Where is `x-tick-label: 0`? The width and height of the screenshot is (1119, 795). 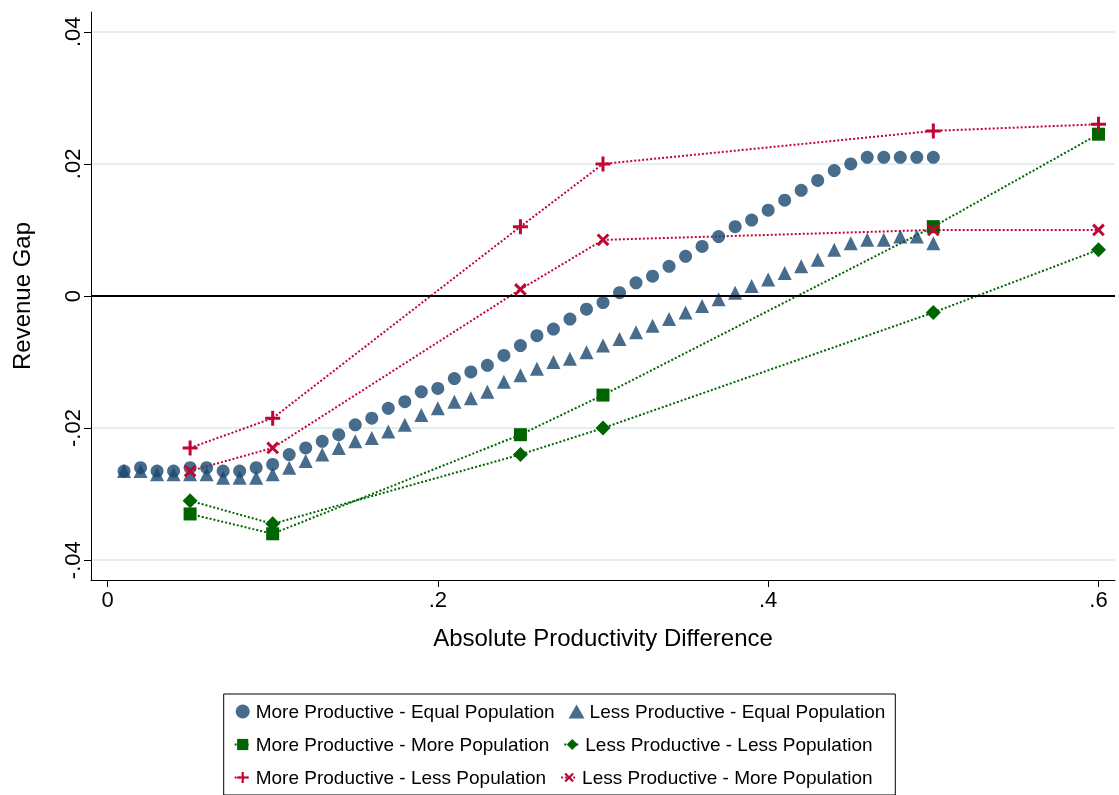 x-tick-label: 0 is located at coordinates (107, 599).